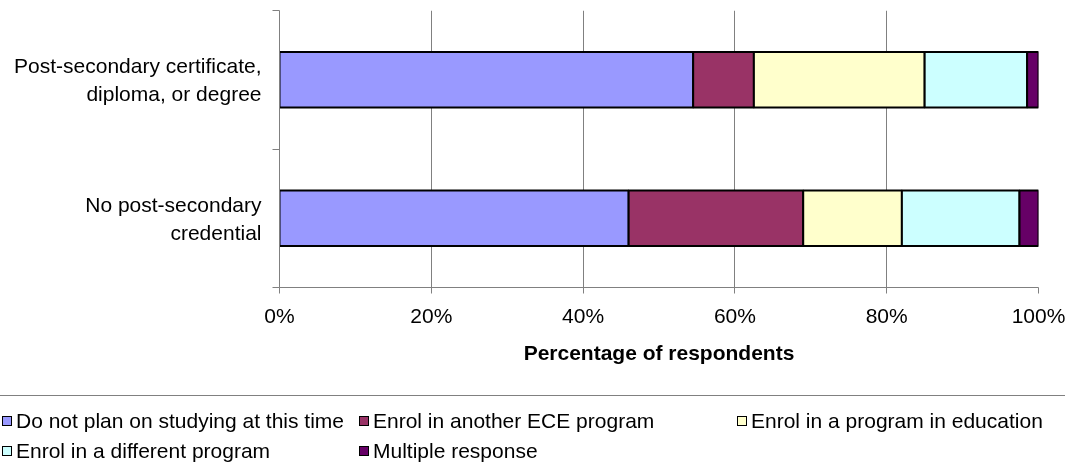  I want to click on x-tick-label: 20%, so click(431, 315).